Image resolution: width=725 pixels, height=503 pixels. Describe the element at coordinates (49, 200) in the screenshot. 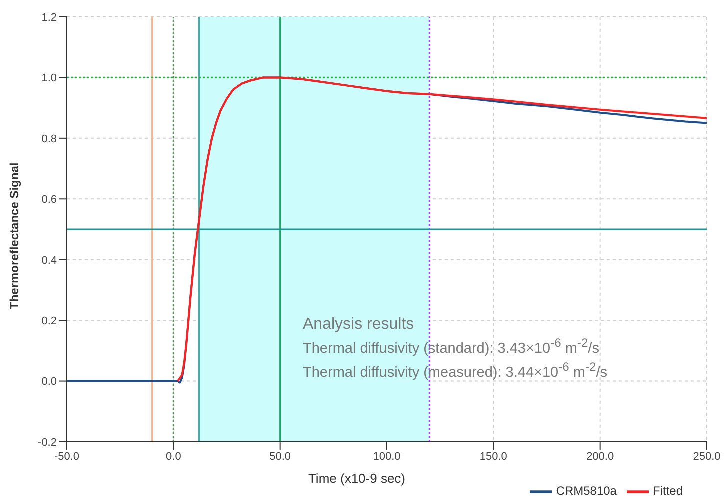

I see `y-tick-label: 0.6` at that location.